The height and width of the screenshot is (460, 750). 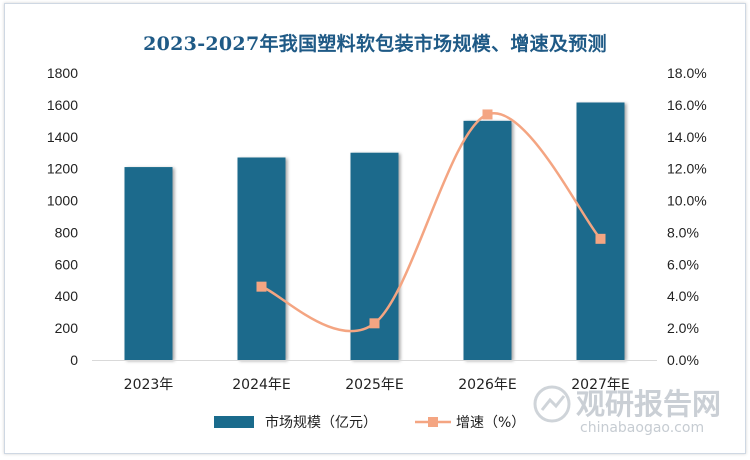 I want to click on watermark-logo-arrow, so click(x=553, y=403).